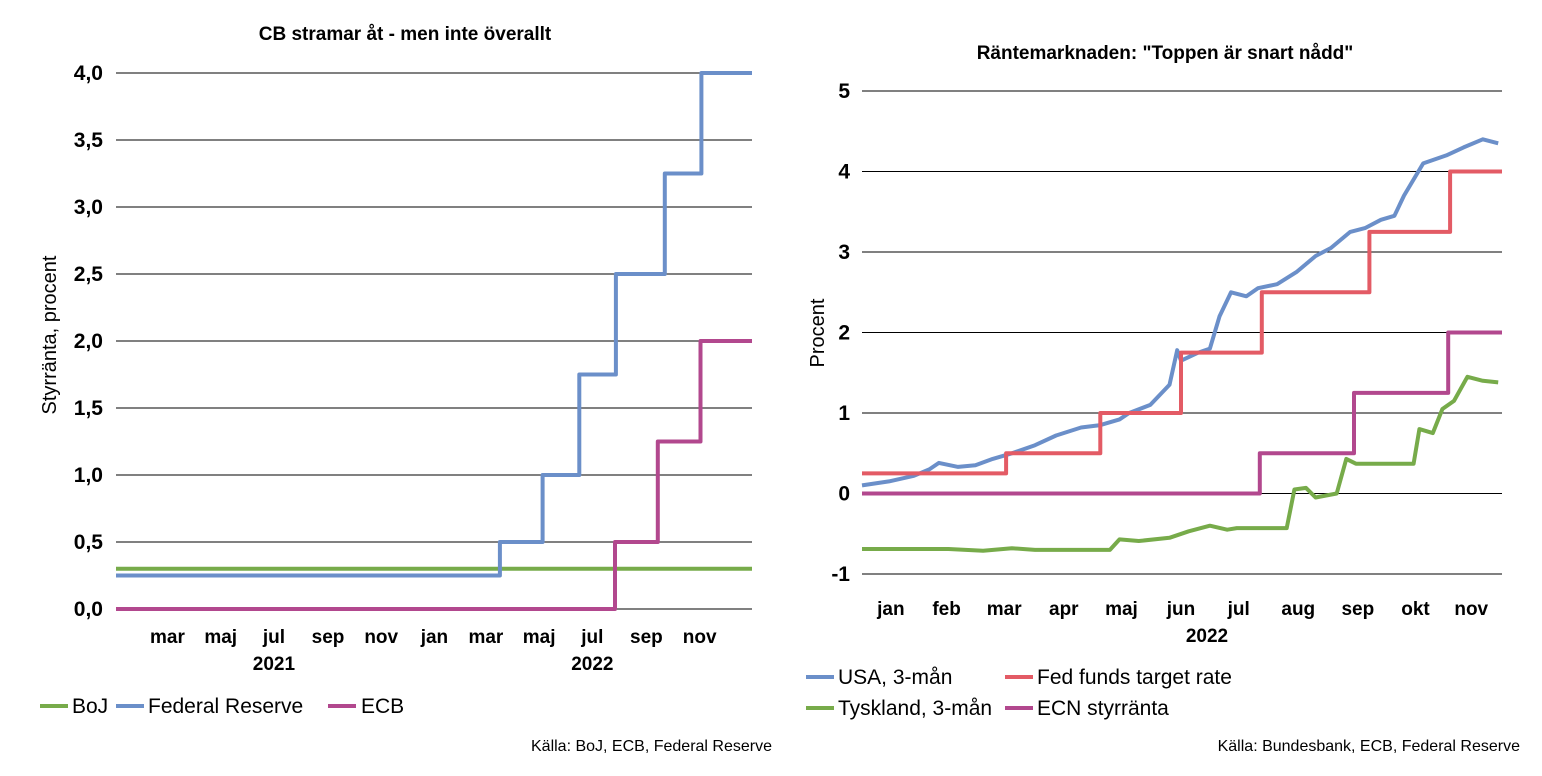  I want to click on legend-label-ecb: ECB, so click(382, 706).